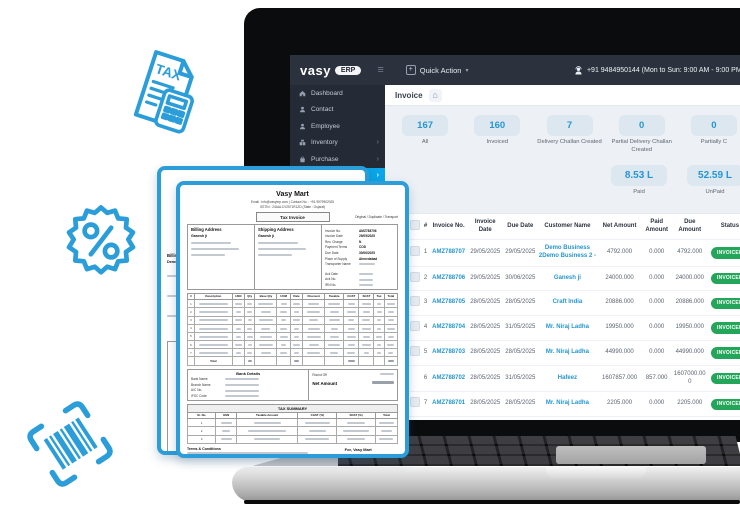  I want to click on customer-link: Hafeez, so click(567, 377).